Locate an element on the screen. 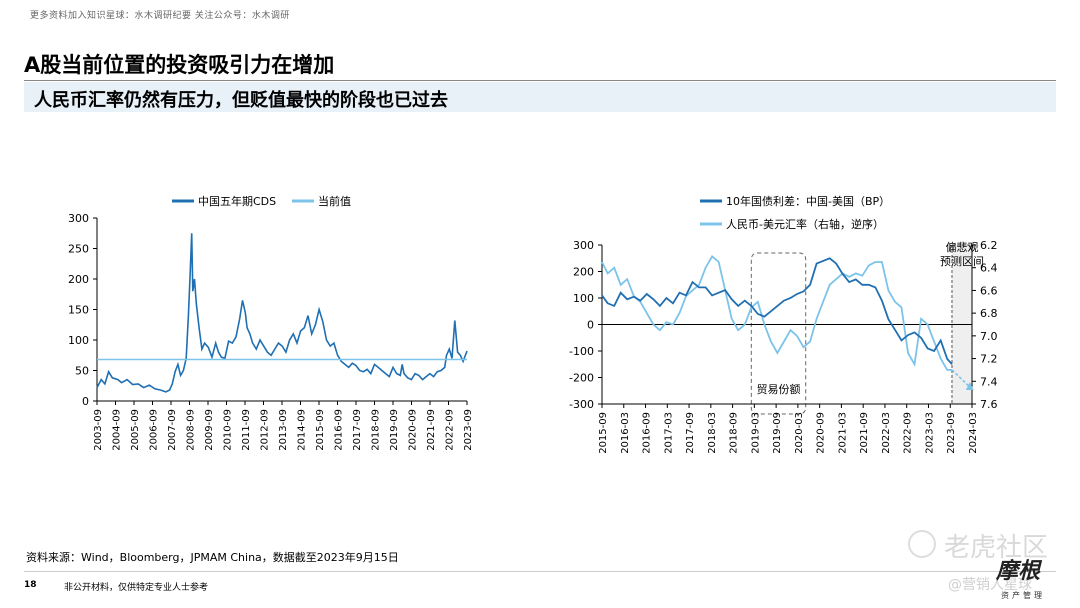 The image size is (1080, 608). x-tick-label: 2007-09 is located at coordinates (172, 430).